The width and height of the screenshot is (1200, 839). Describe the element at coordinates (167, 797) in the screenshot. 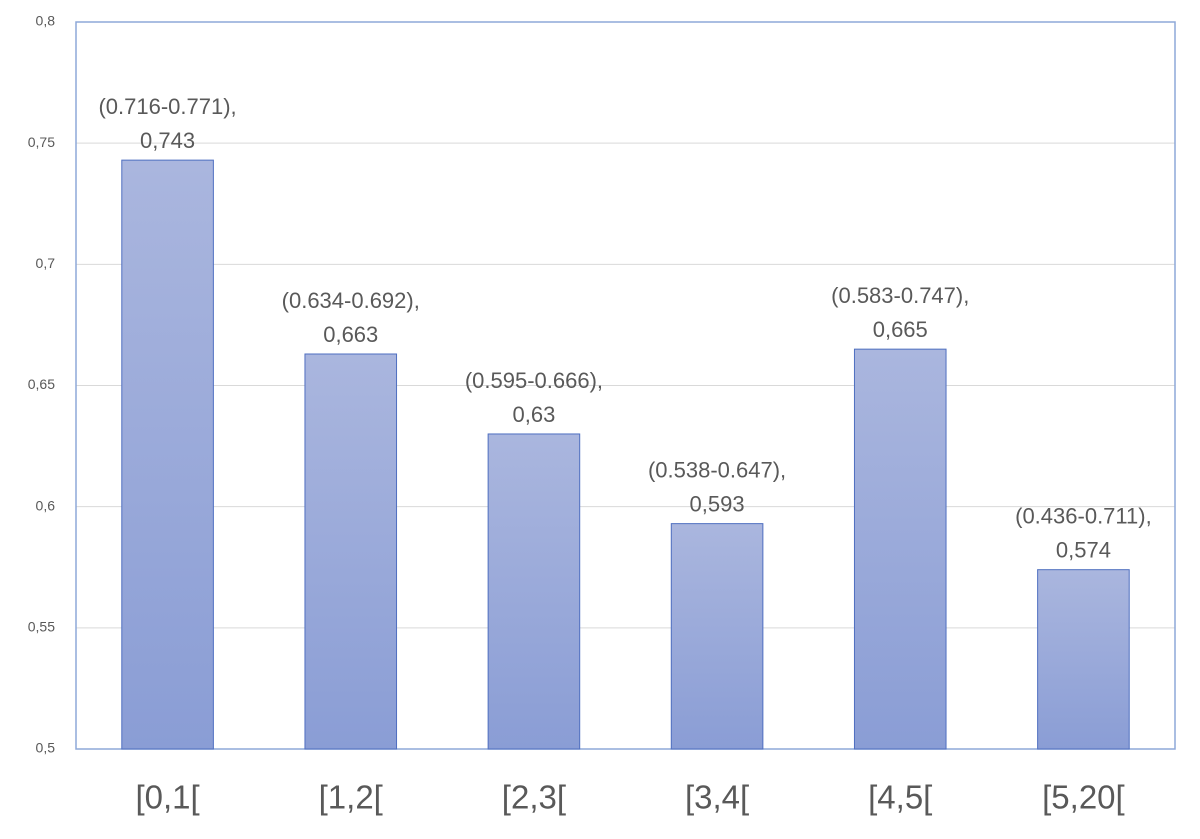

I see `x-tick-label: [0,1[` at that location.